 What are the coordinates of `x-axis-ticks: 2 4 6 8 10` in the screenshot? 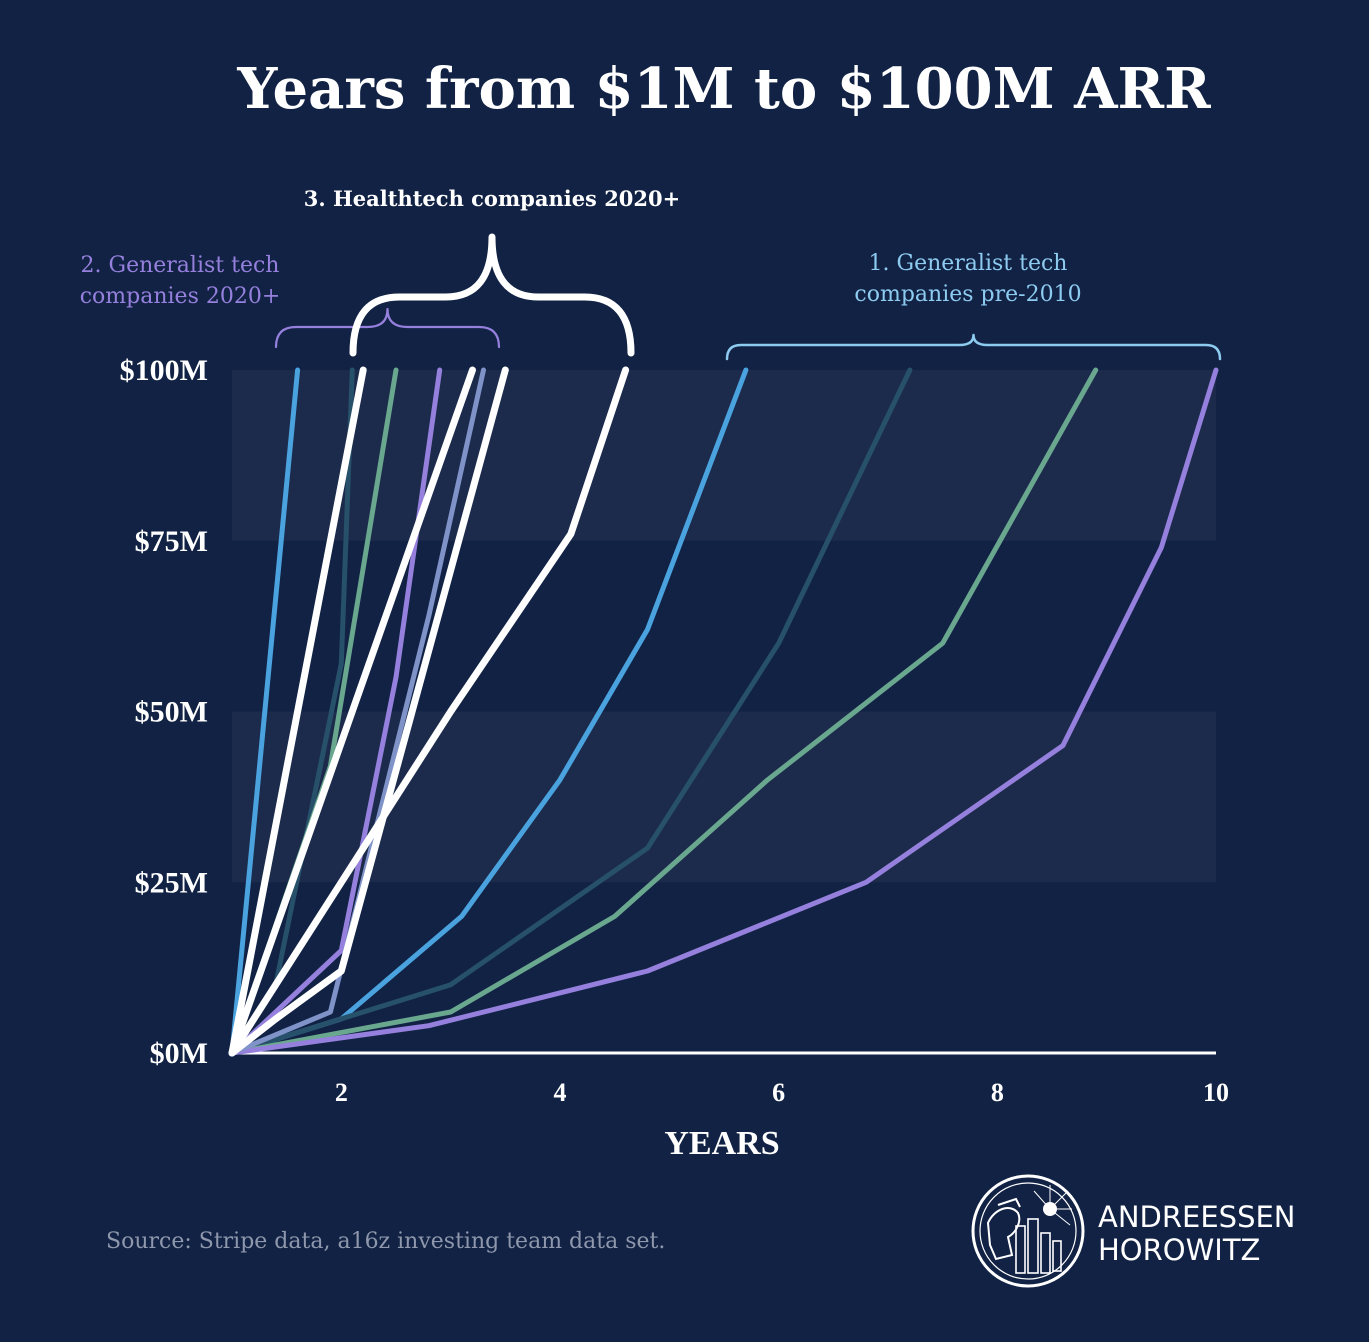 It's located at (782, 1092).